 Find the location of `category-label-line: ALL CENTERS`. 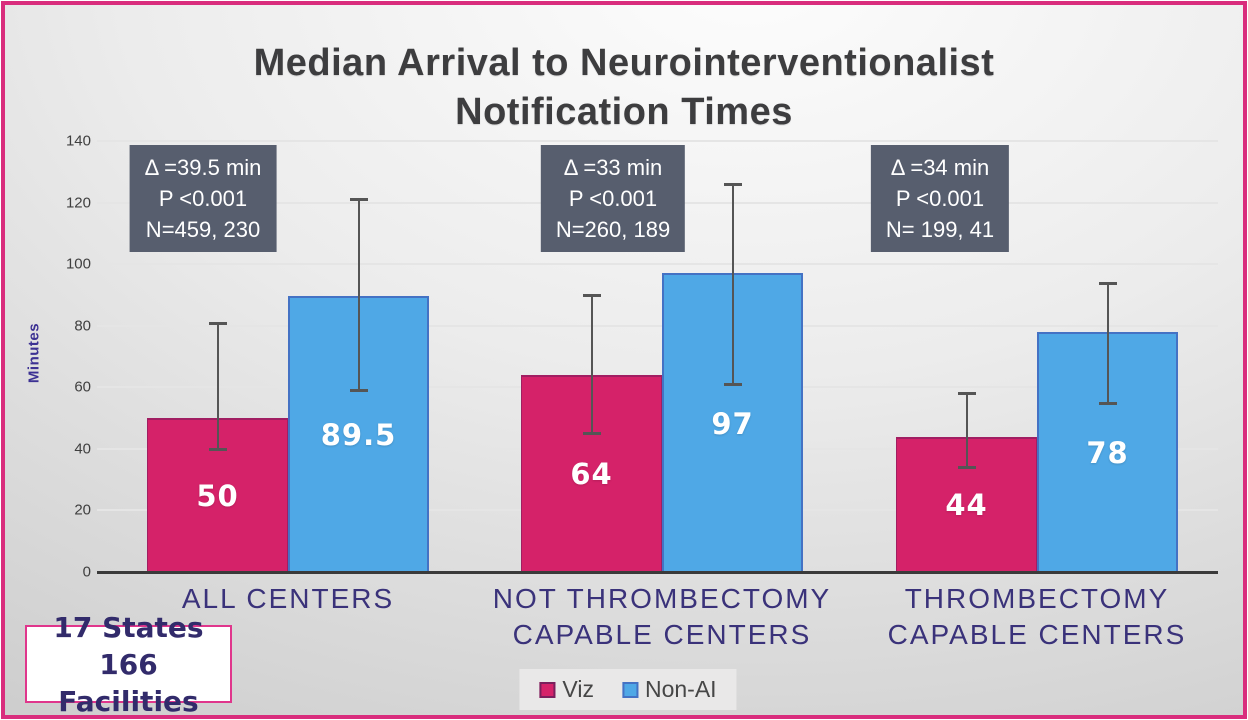

category-label-line: ALL CENTERS is located at coordinates (288, 598).